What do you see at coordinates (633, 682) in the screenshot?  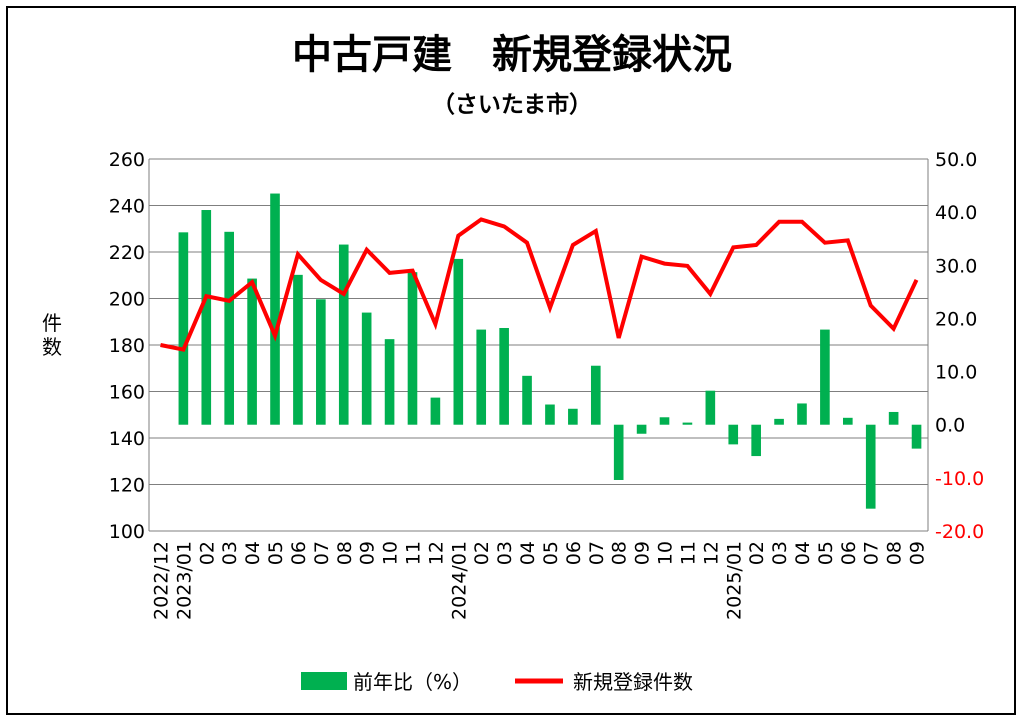 I see `legend-line-label: 新規登録件数` at bounding box center [633, 682].